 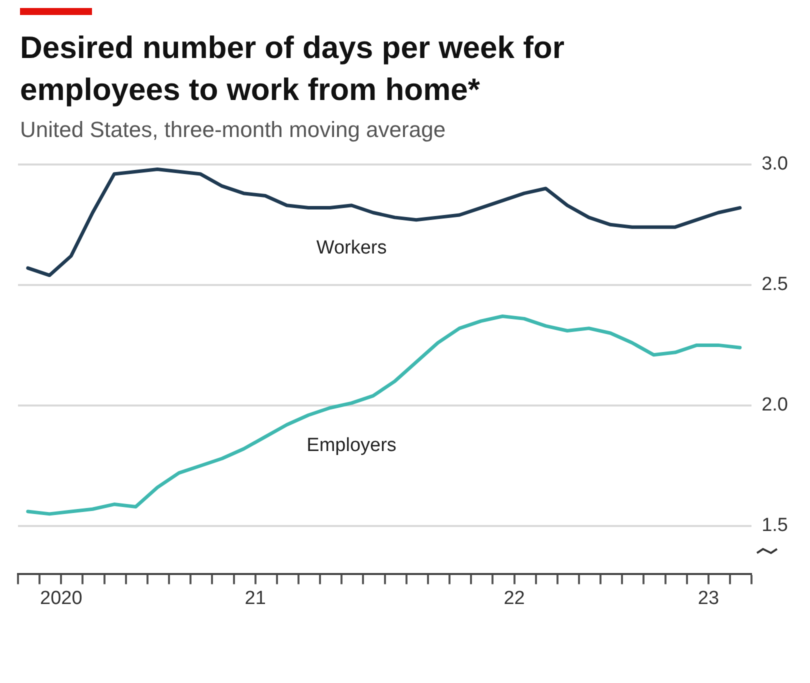 What do you see at coordinates (61, 598) in the screenshot?
I see `x-tick-label: 2020` at bounding box center [61, 598].